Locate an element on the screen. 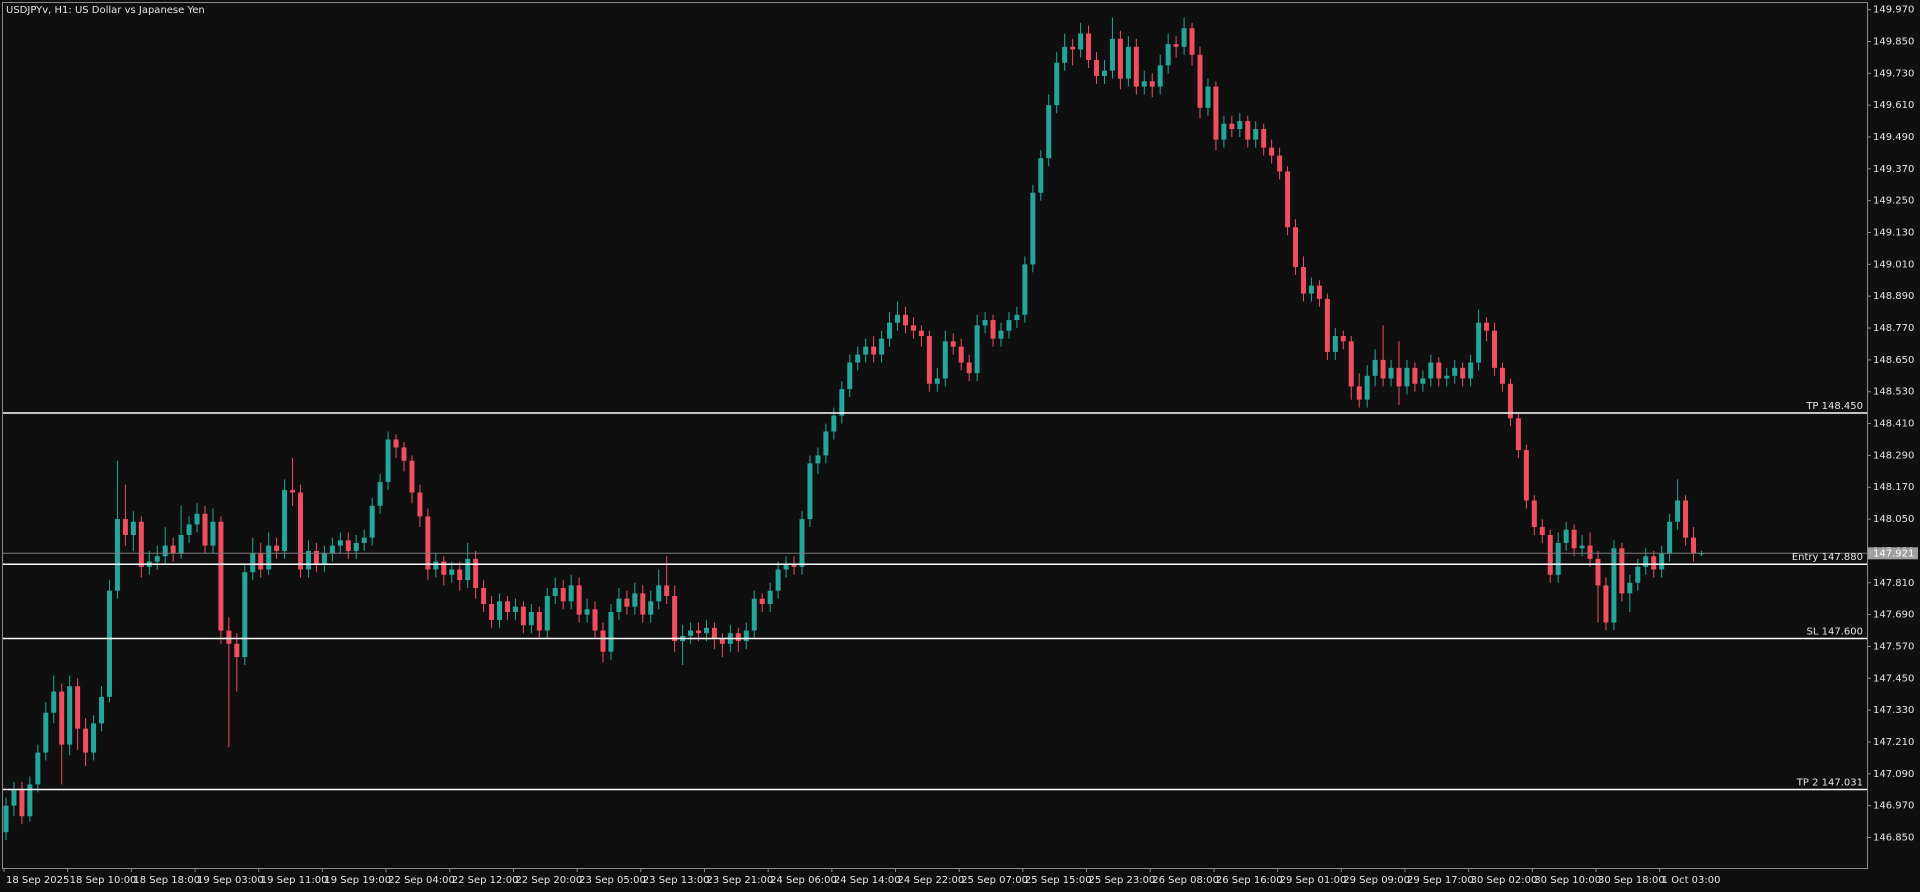 This screenshot has height=892, width=1920. x-tick-label: 30 Sep 02:00 is located at coordinates (1504, 880).